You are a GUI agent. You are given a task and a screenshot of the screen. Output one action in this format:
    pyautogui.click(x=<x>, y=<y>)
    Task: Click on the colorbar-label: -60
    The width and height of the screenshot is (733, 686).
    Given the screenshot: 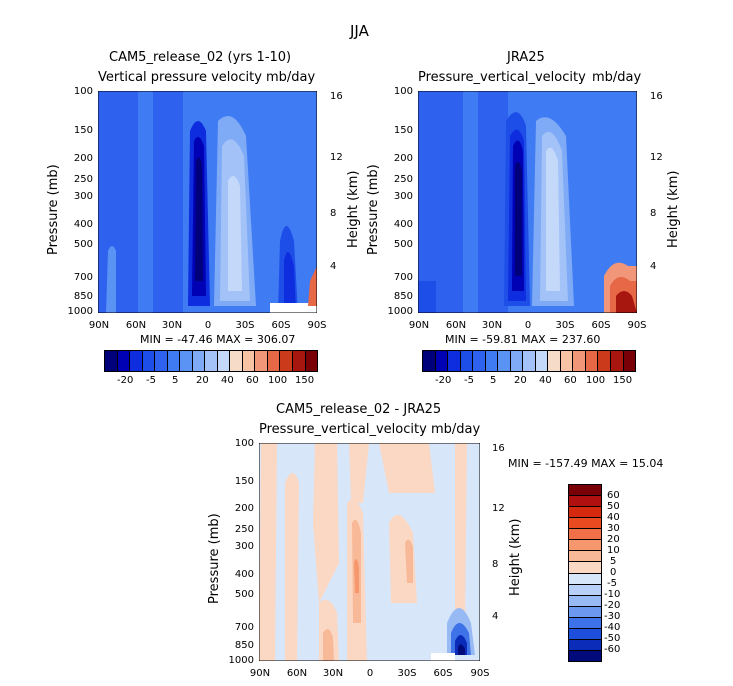 What is the action you would take?
    pyautogui.click(x=612, y=649)
    